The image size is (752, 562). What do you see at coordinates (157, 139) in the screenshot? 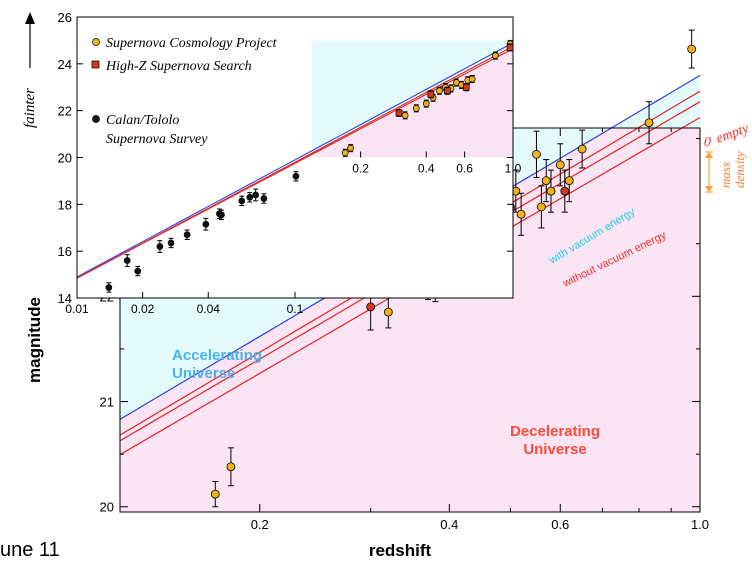
I see `legend-label: Supernova Survey` at bounding box center [157, 139].